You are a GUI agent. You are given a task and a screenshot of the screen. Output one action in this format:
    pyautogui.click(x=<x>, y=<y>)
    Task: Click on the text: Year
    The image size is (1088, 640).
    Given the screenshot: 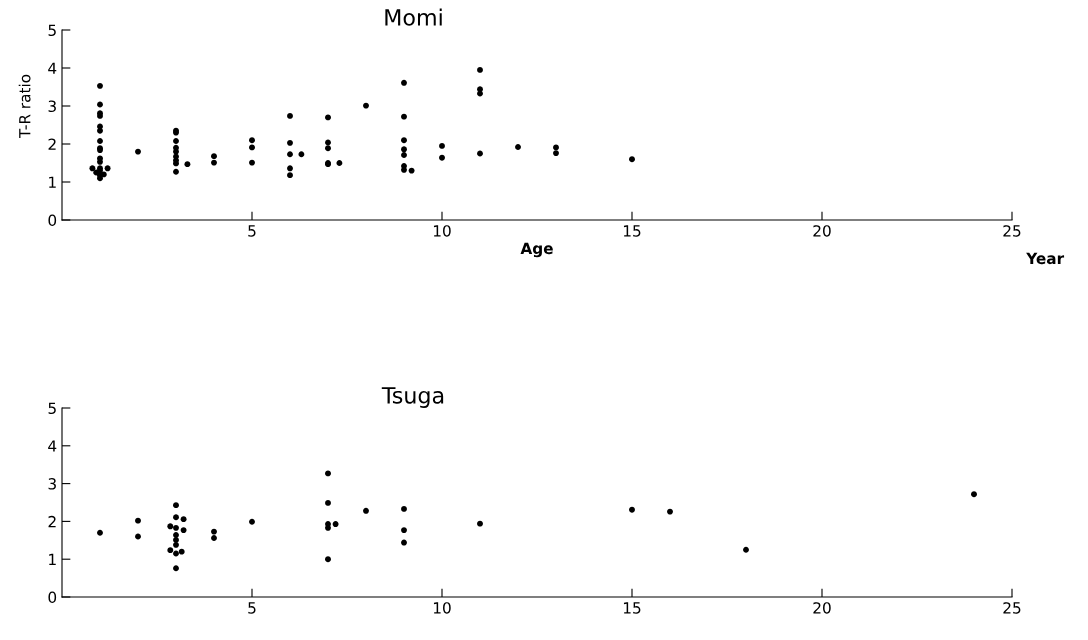 What is the action you would take?
    pyautogui.click(x=1045, y=258)
    